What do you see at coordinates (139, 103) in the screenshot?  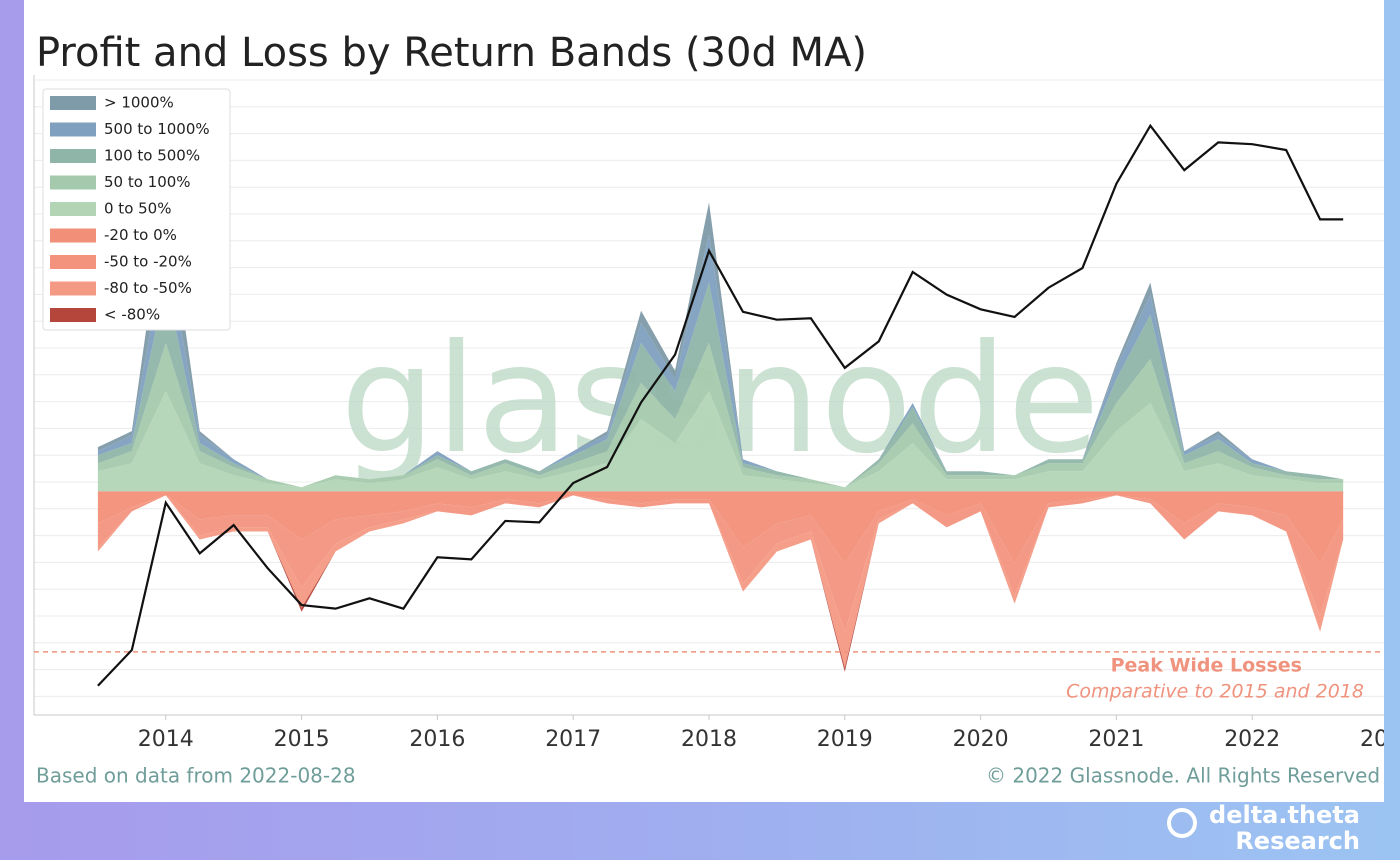 I see `legend-label: > 1000%` at bounding box center [139, 103].